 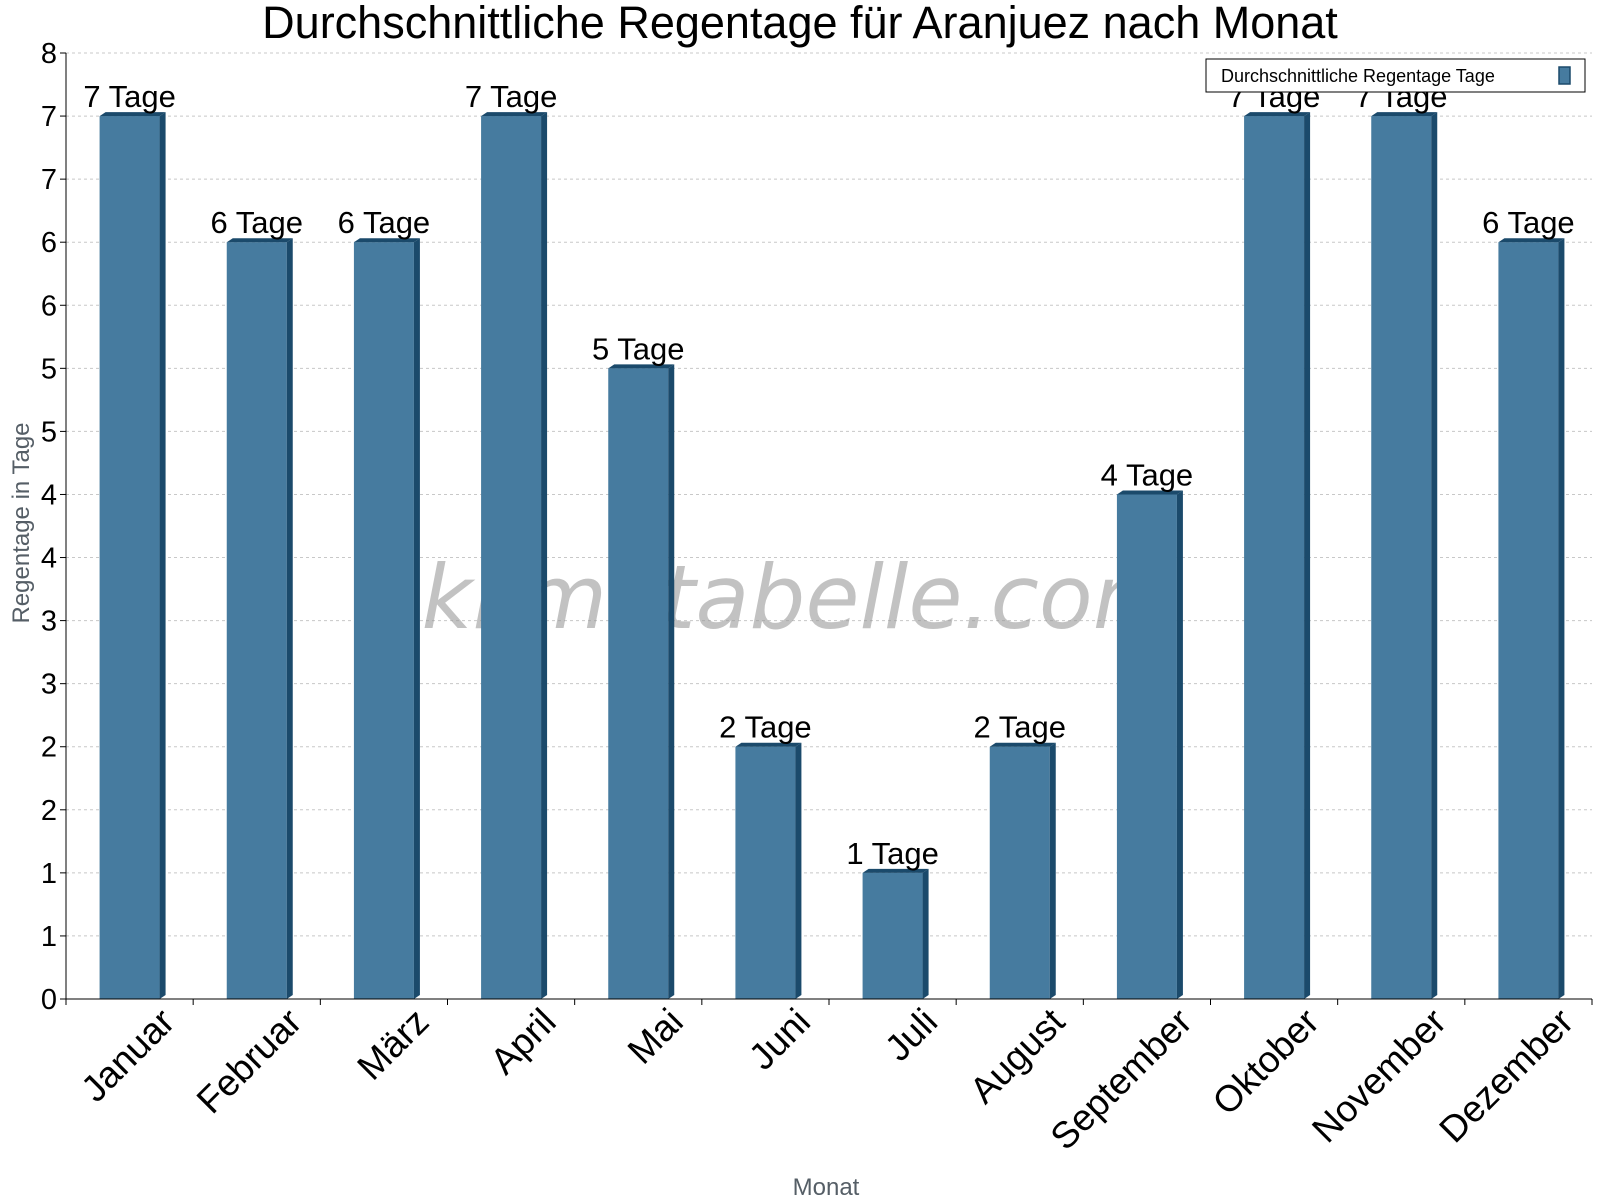 I want to click on x-tick-label: Mai, so click(x=655, y=1036).